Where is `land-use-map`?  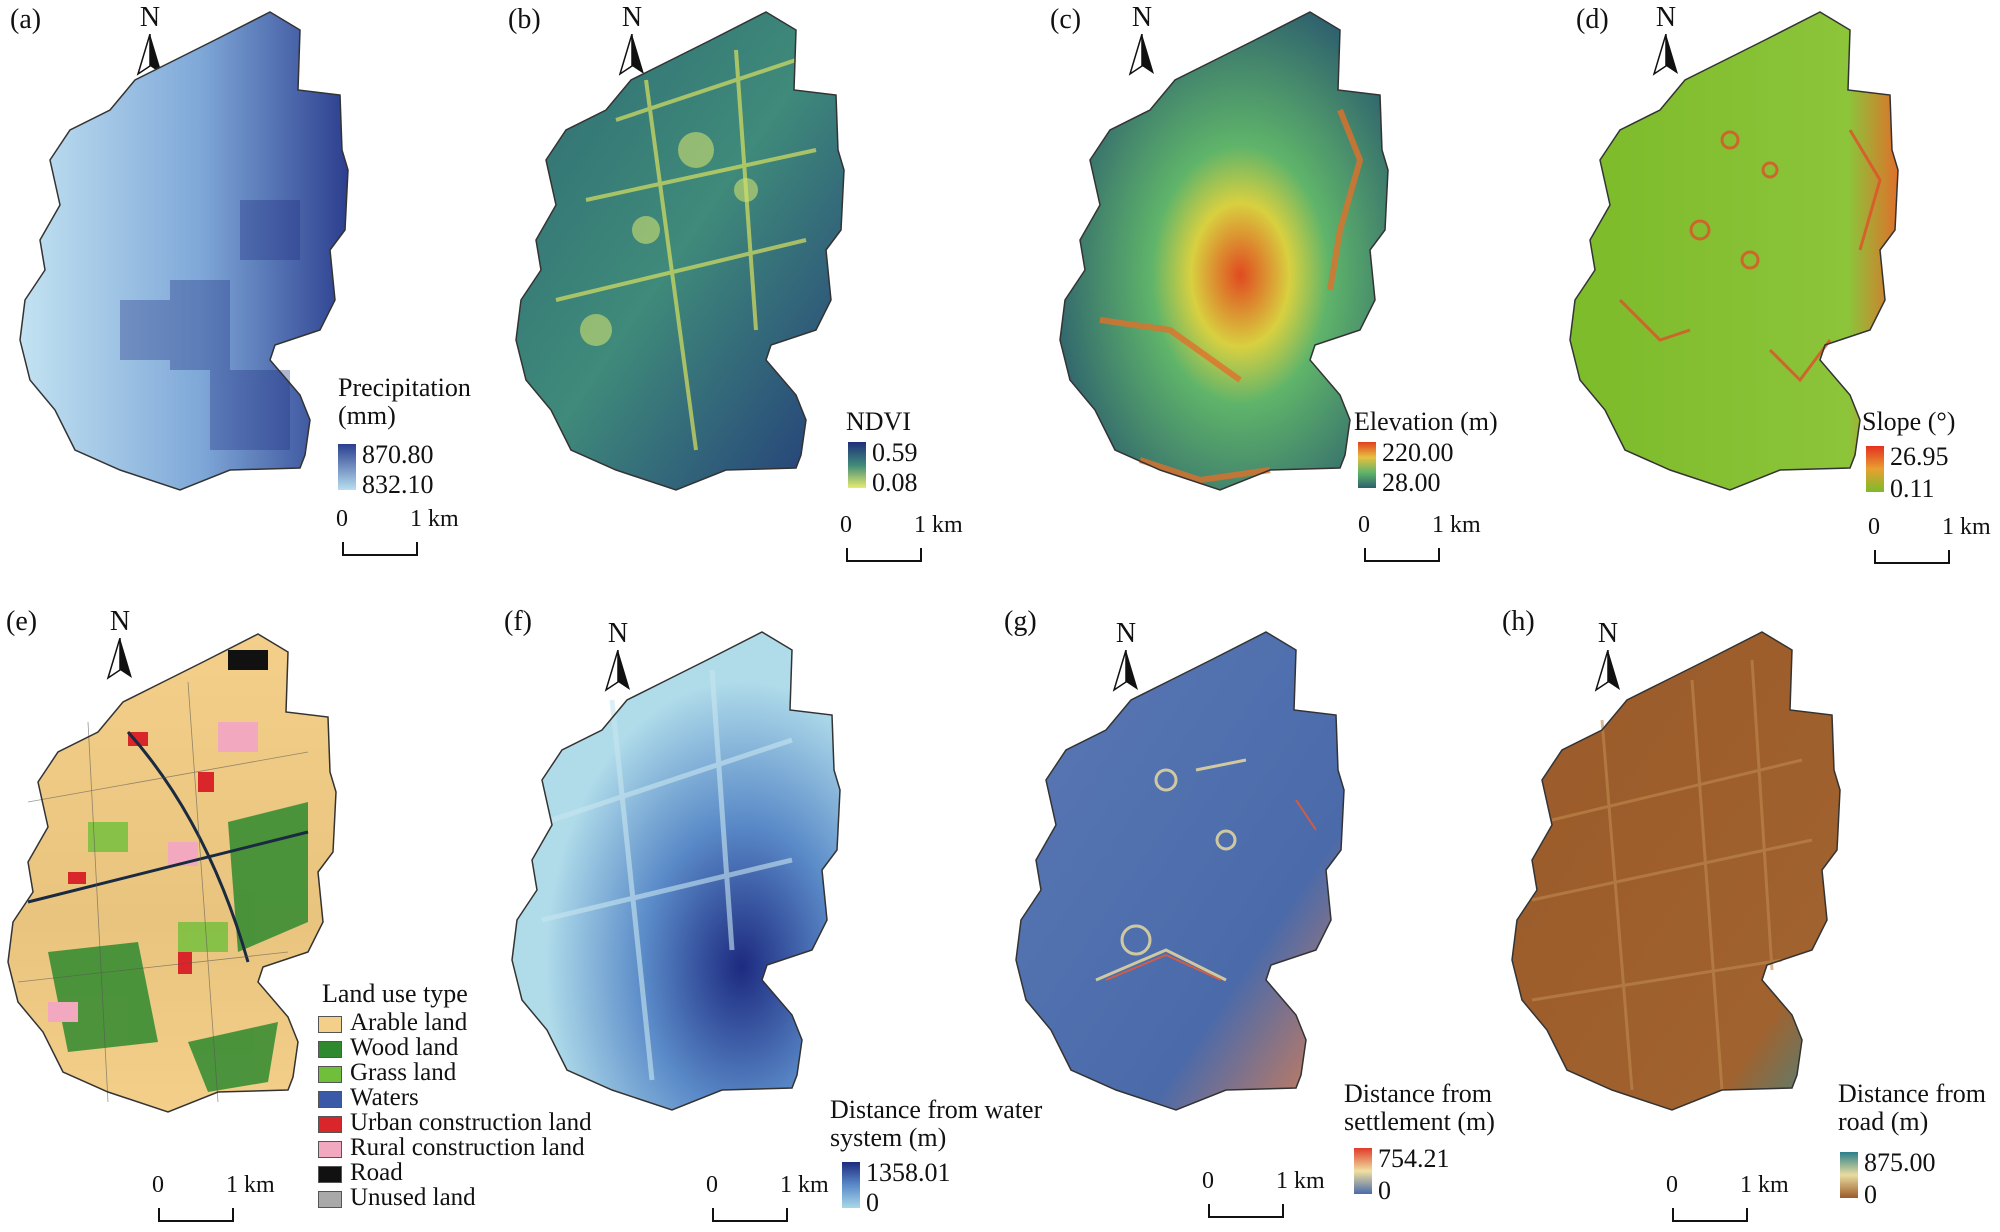 land-use-map is located at coordinates (172, 873).